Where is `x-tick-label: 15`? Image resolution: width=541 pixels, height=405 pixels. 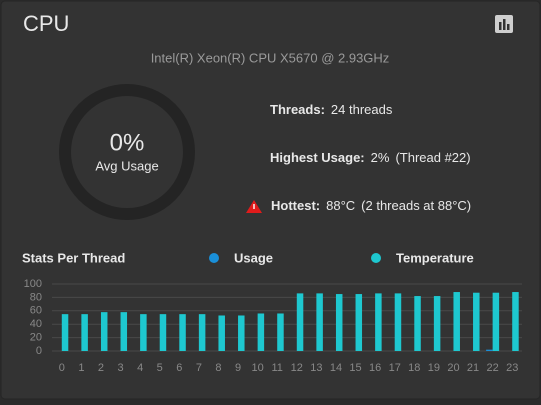 x-tick-label: 15 is located at coordinates (355, 368).